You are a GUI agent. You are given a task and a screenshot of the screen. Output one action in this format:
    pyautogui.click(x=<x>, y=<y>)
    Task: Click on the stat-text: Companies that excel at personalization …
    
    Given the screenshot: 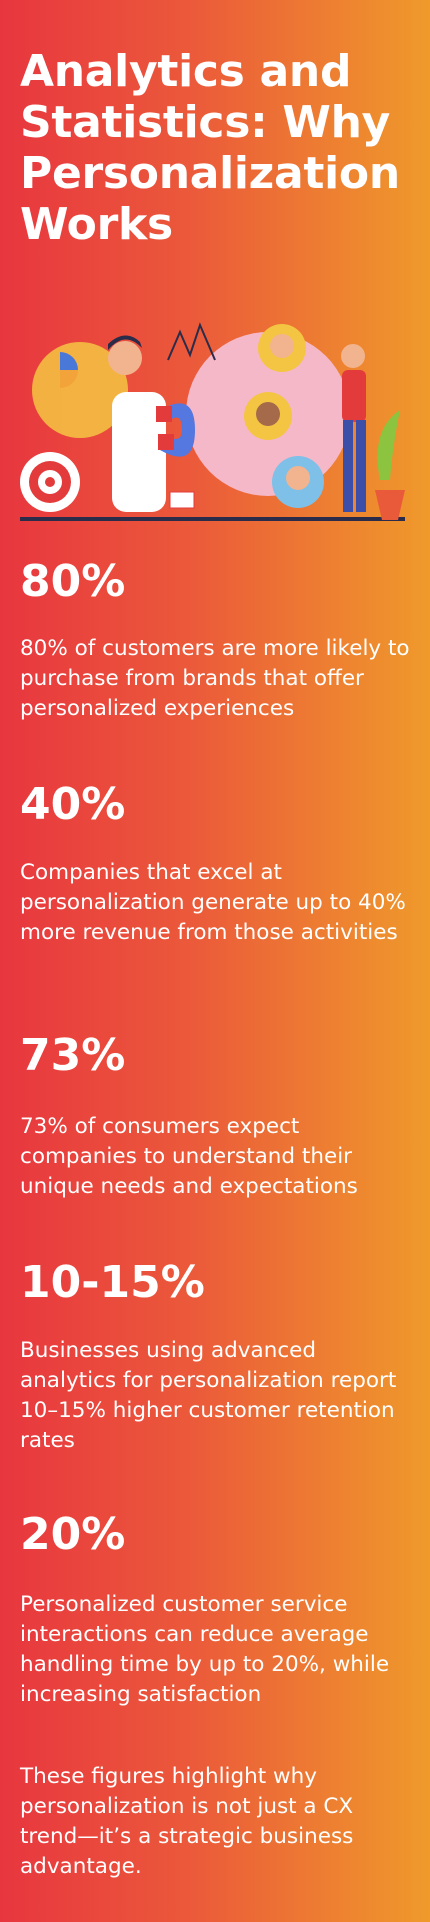 What is the action you would take?
    pyautogui.click(x=213, y=902)
    